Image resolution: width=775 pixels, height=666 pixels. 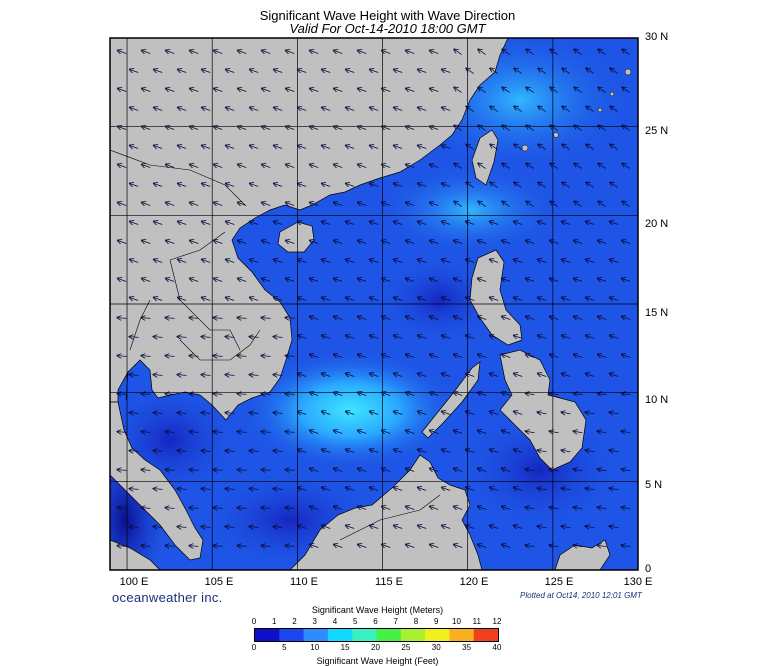 What do you see at coordinates (638, 582) in the screenshot?
I see `lon-label: 130 E` at bounding box center [638, 582].